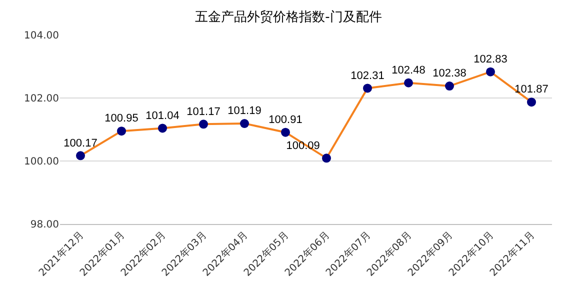  What do you see at coordinates (245, 111) in the screenshot?
I see `data-label: 101.19` at bounding box center [245, 111].